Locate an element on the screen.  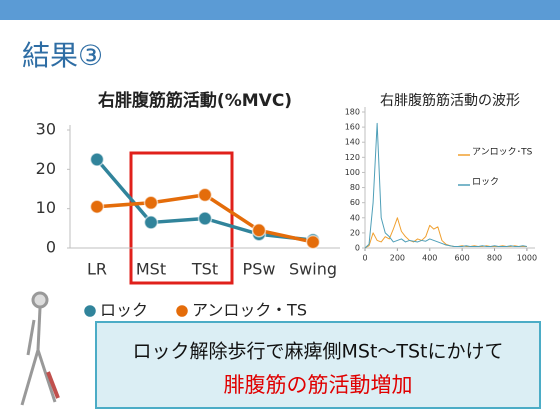
y-tick-label: 40 is located at coordinates (355, 217).